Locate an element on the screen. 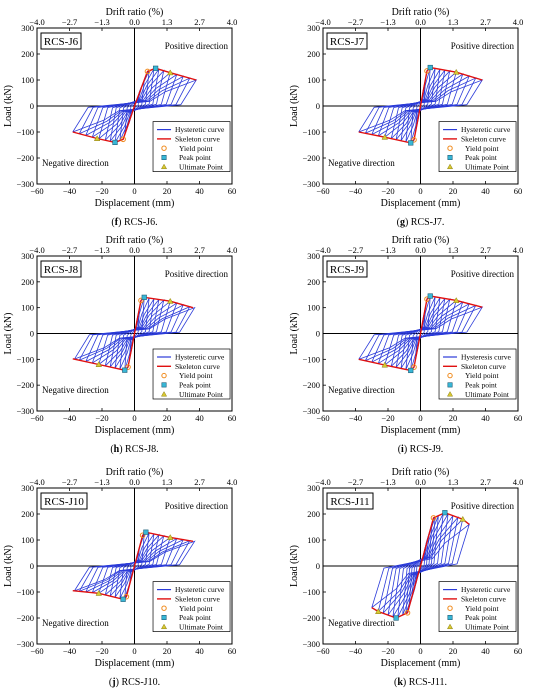 Image resolution: width=550 pixels, height=694 pixels. top-axis-title: Drift ratio (%) is located at coordinates (421, 12).